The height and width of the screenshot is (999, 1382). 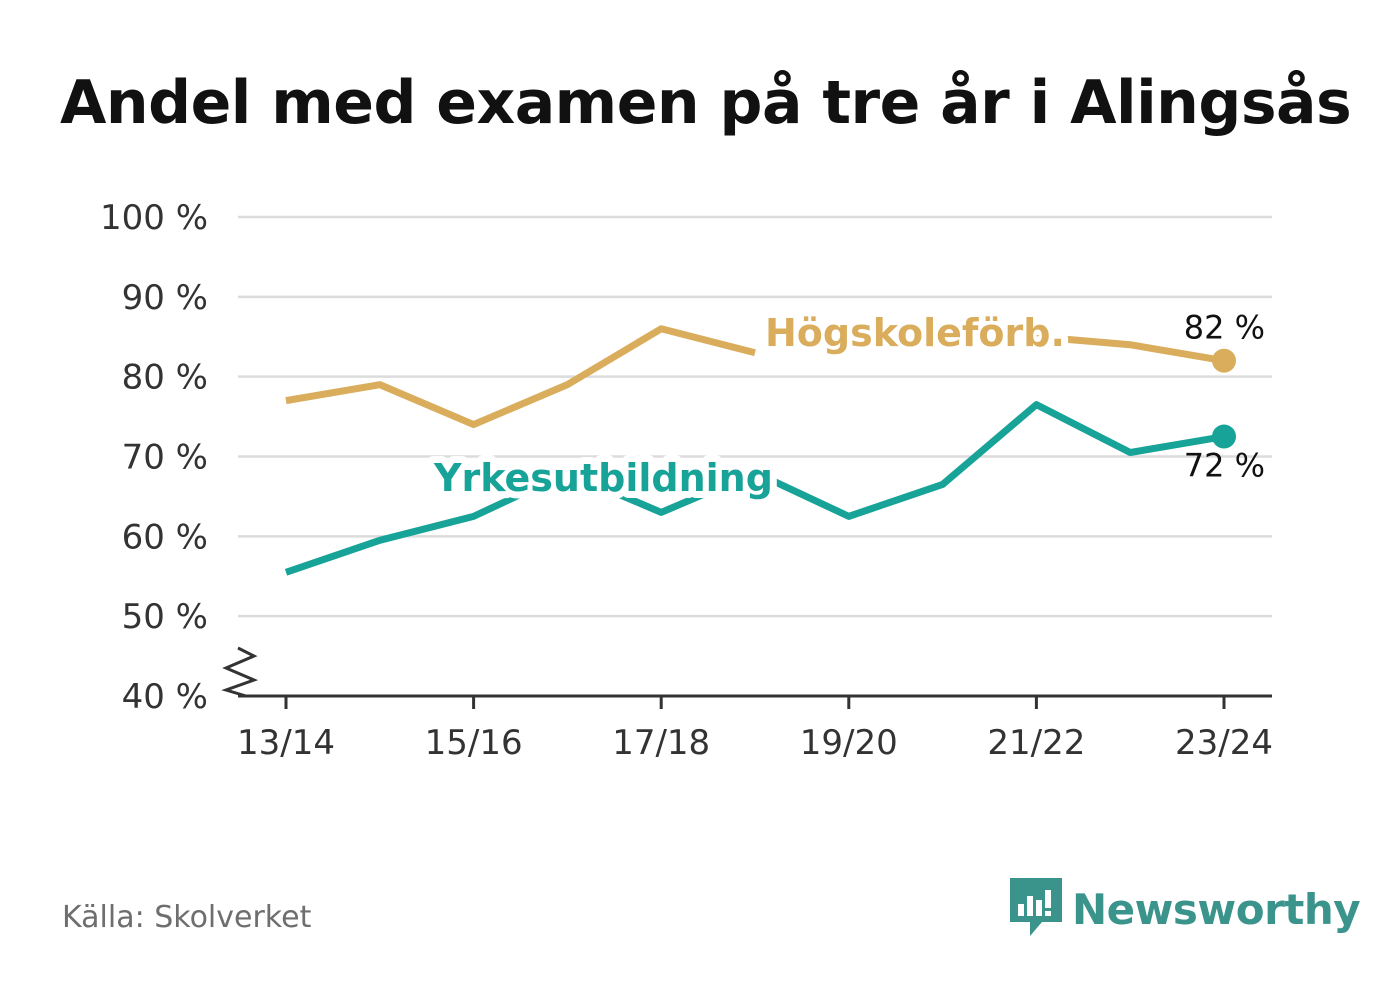 What do you see at coordinates (1036, 907) in the screenshot?
I see `newsworthy-logo-icon` at bounding box center [1036, 907].